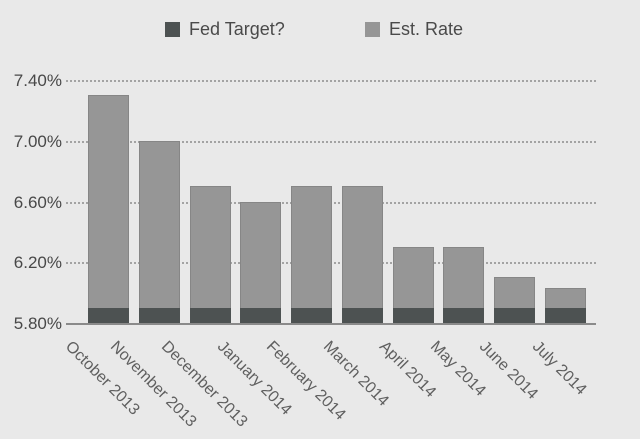 The image size is (640, 439). What do you see at coordinates (331, 324) in the screenshot?
I see `x-axis-line` at bounding box center [331, 324].